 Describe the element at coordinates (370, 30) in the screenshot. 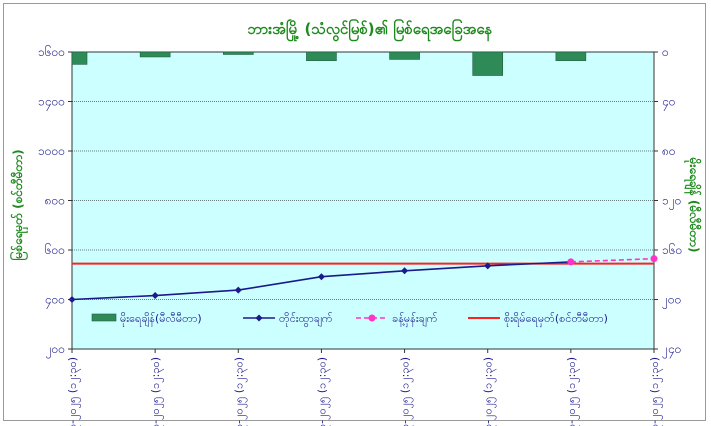

I see `chart-title: ဘားအံမြို့ (သံလွင်မြစ်)၏ မြစ်ရေအခြေအနေ` at that location.